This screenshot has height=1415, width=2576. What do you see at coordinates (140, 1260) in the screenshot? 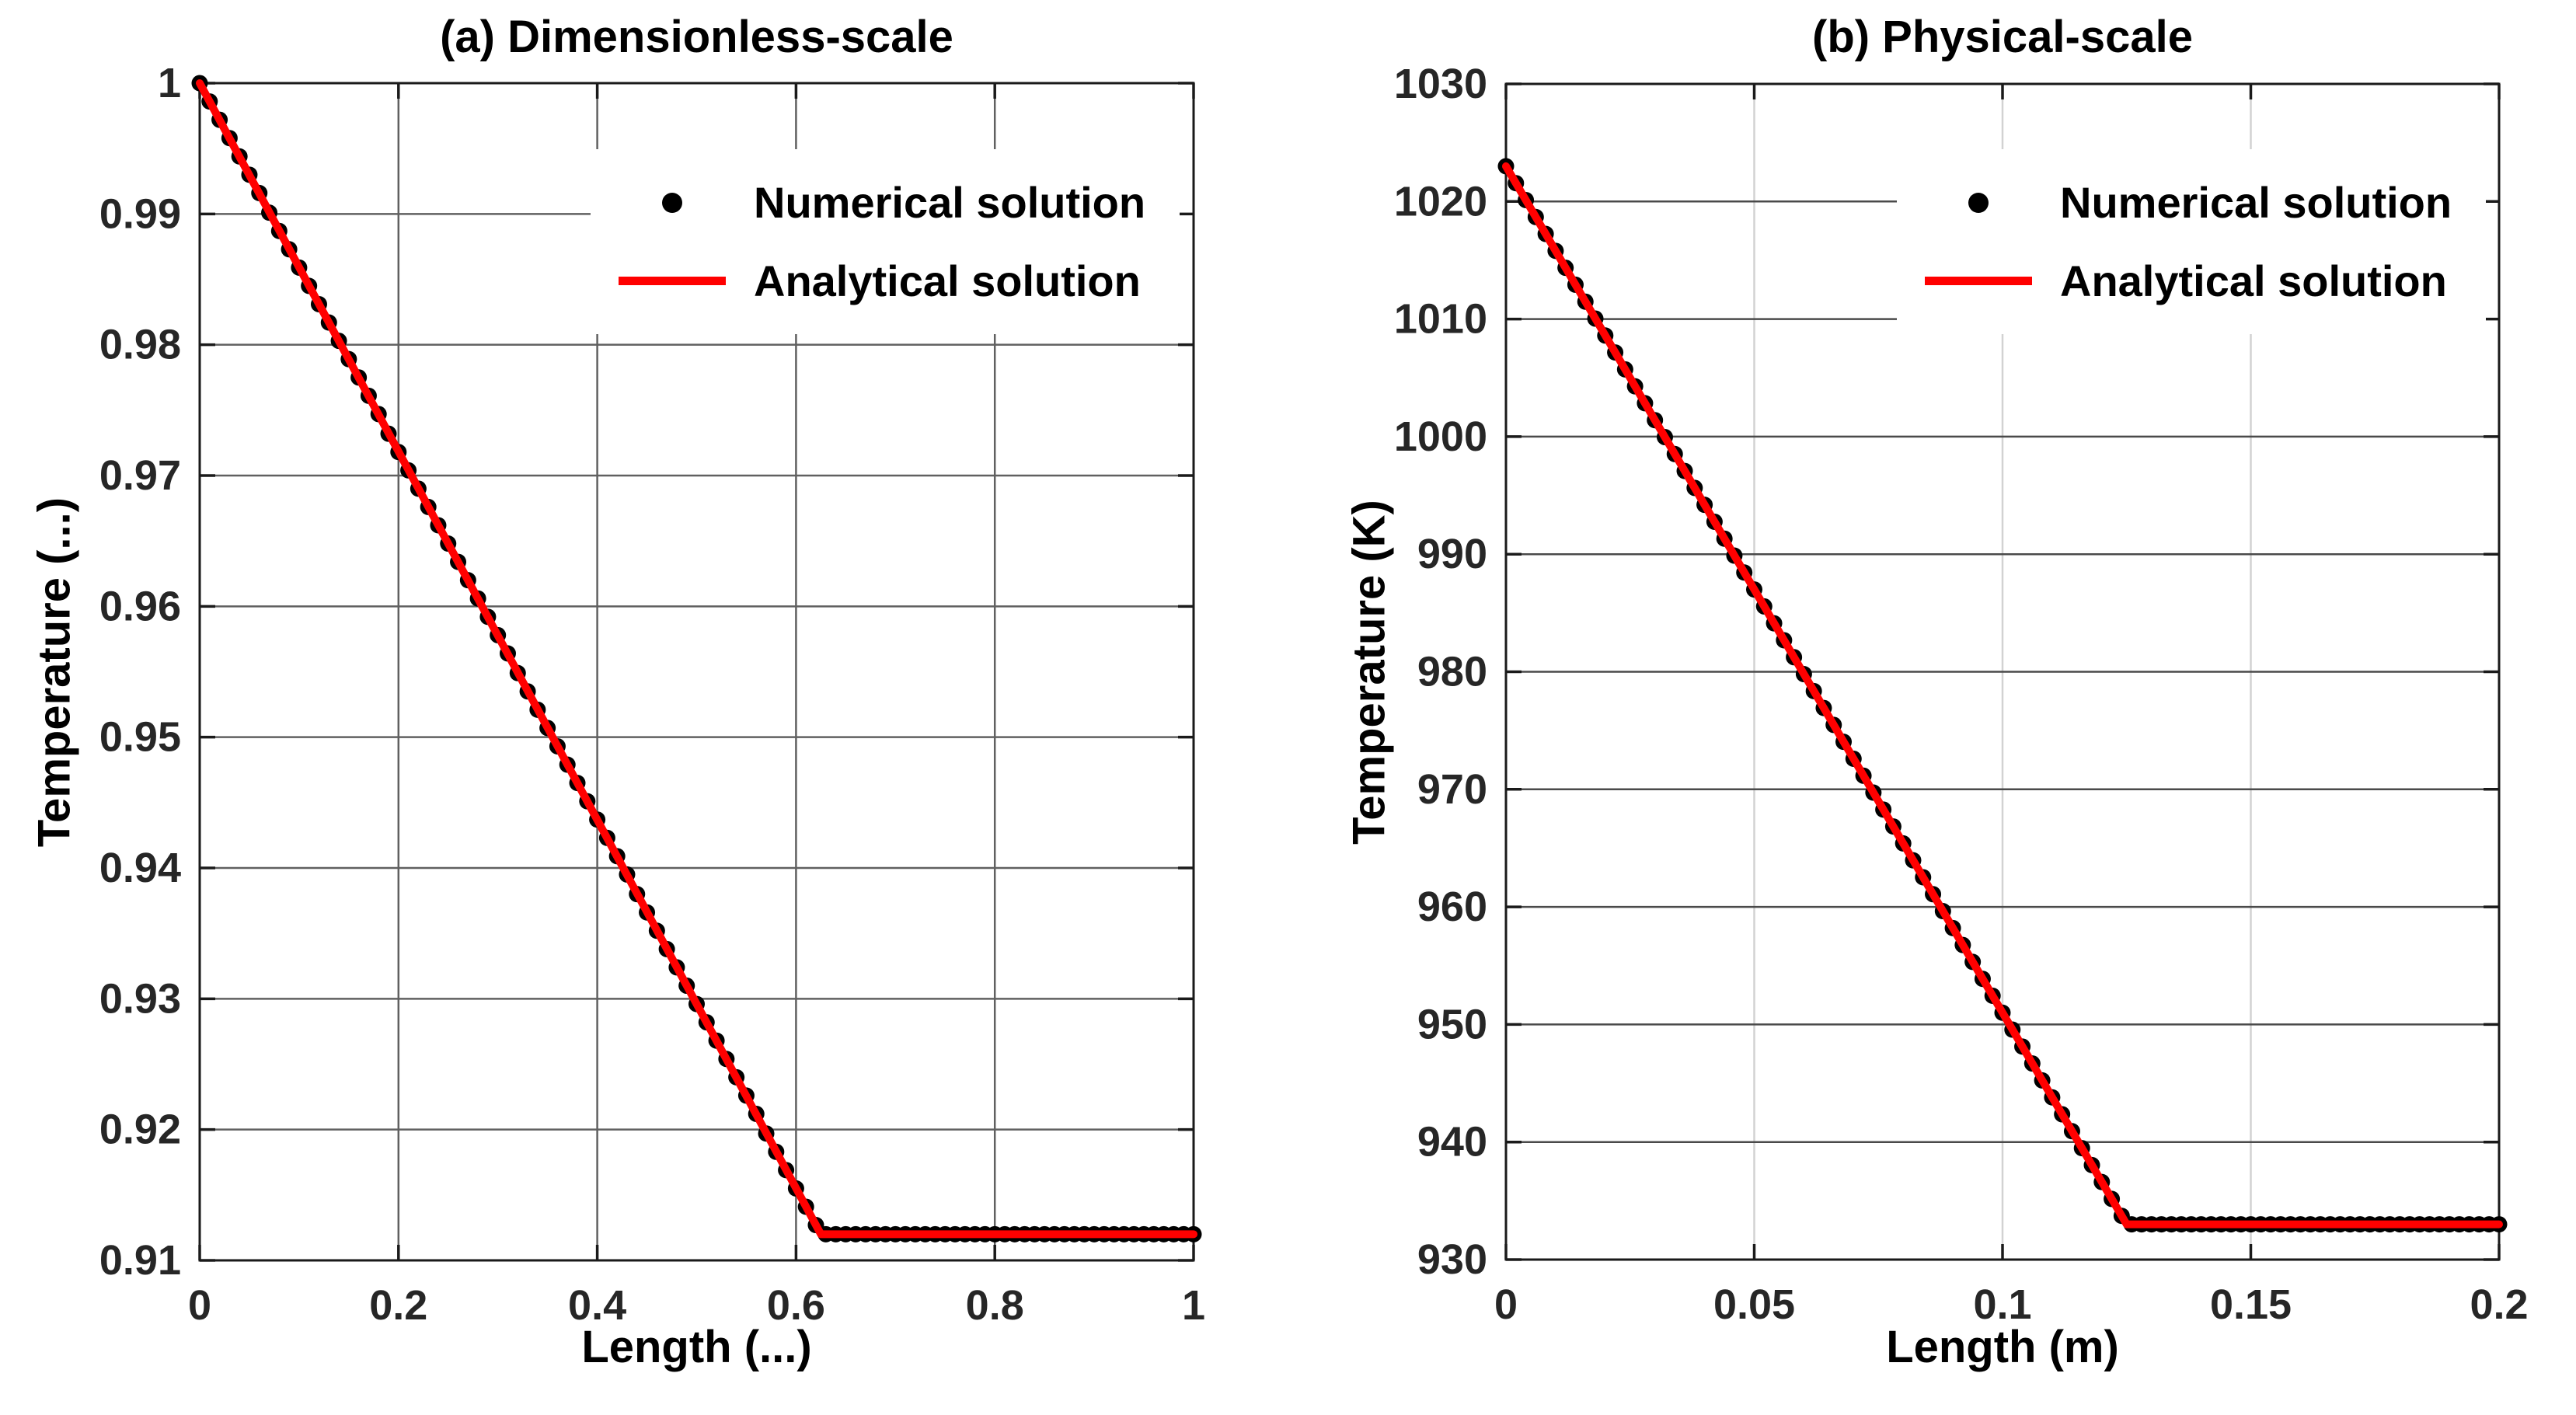
I see `y-tick-label: 0.91` at bounding box center [140, 1260].